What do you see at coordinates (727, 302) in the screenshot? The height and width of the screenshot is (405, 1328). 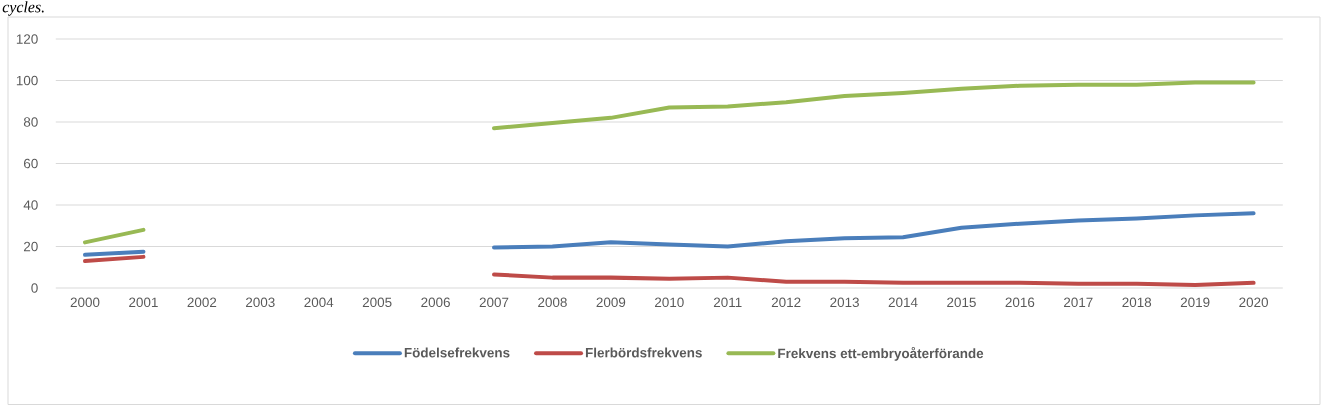 I see `x-tick-label: 2011` at bounding box center [727, 302].